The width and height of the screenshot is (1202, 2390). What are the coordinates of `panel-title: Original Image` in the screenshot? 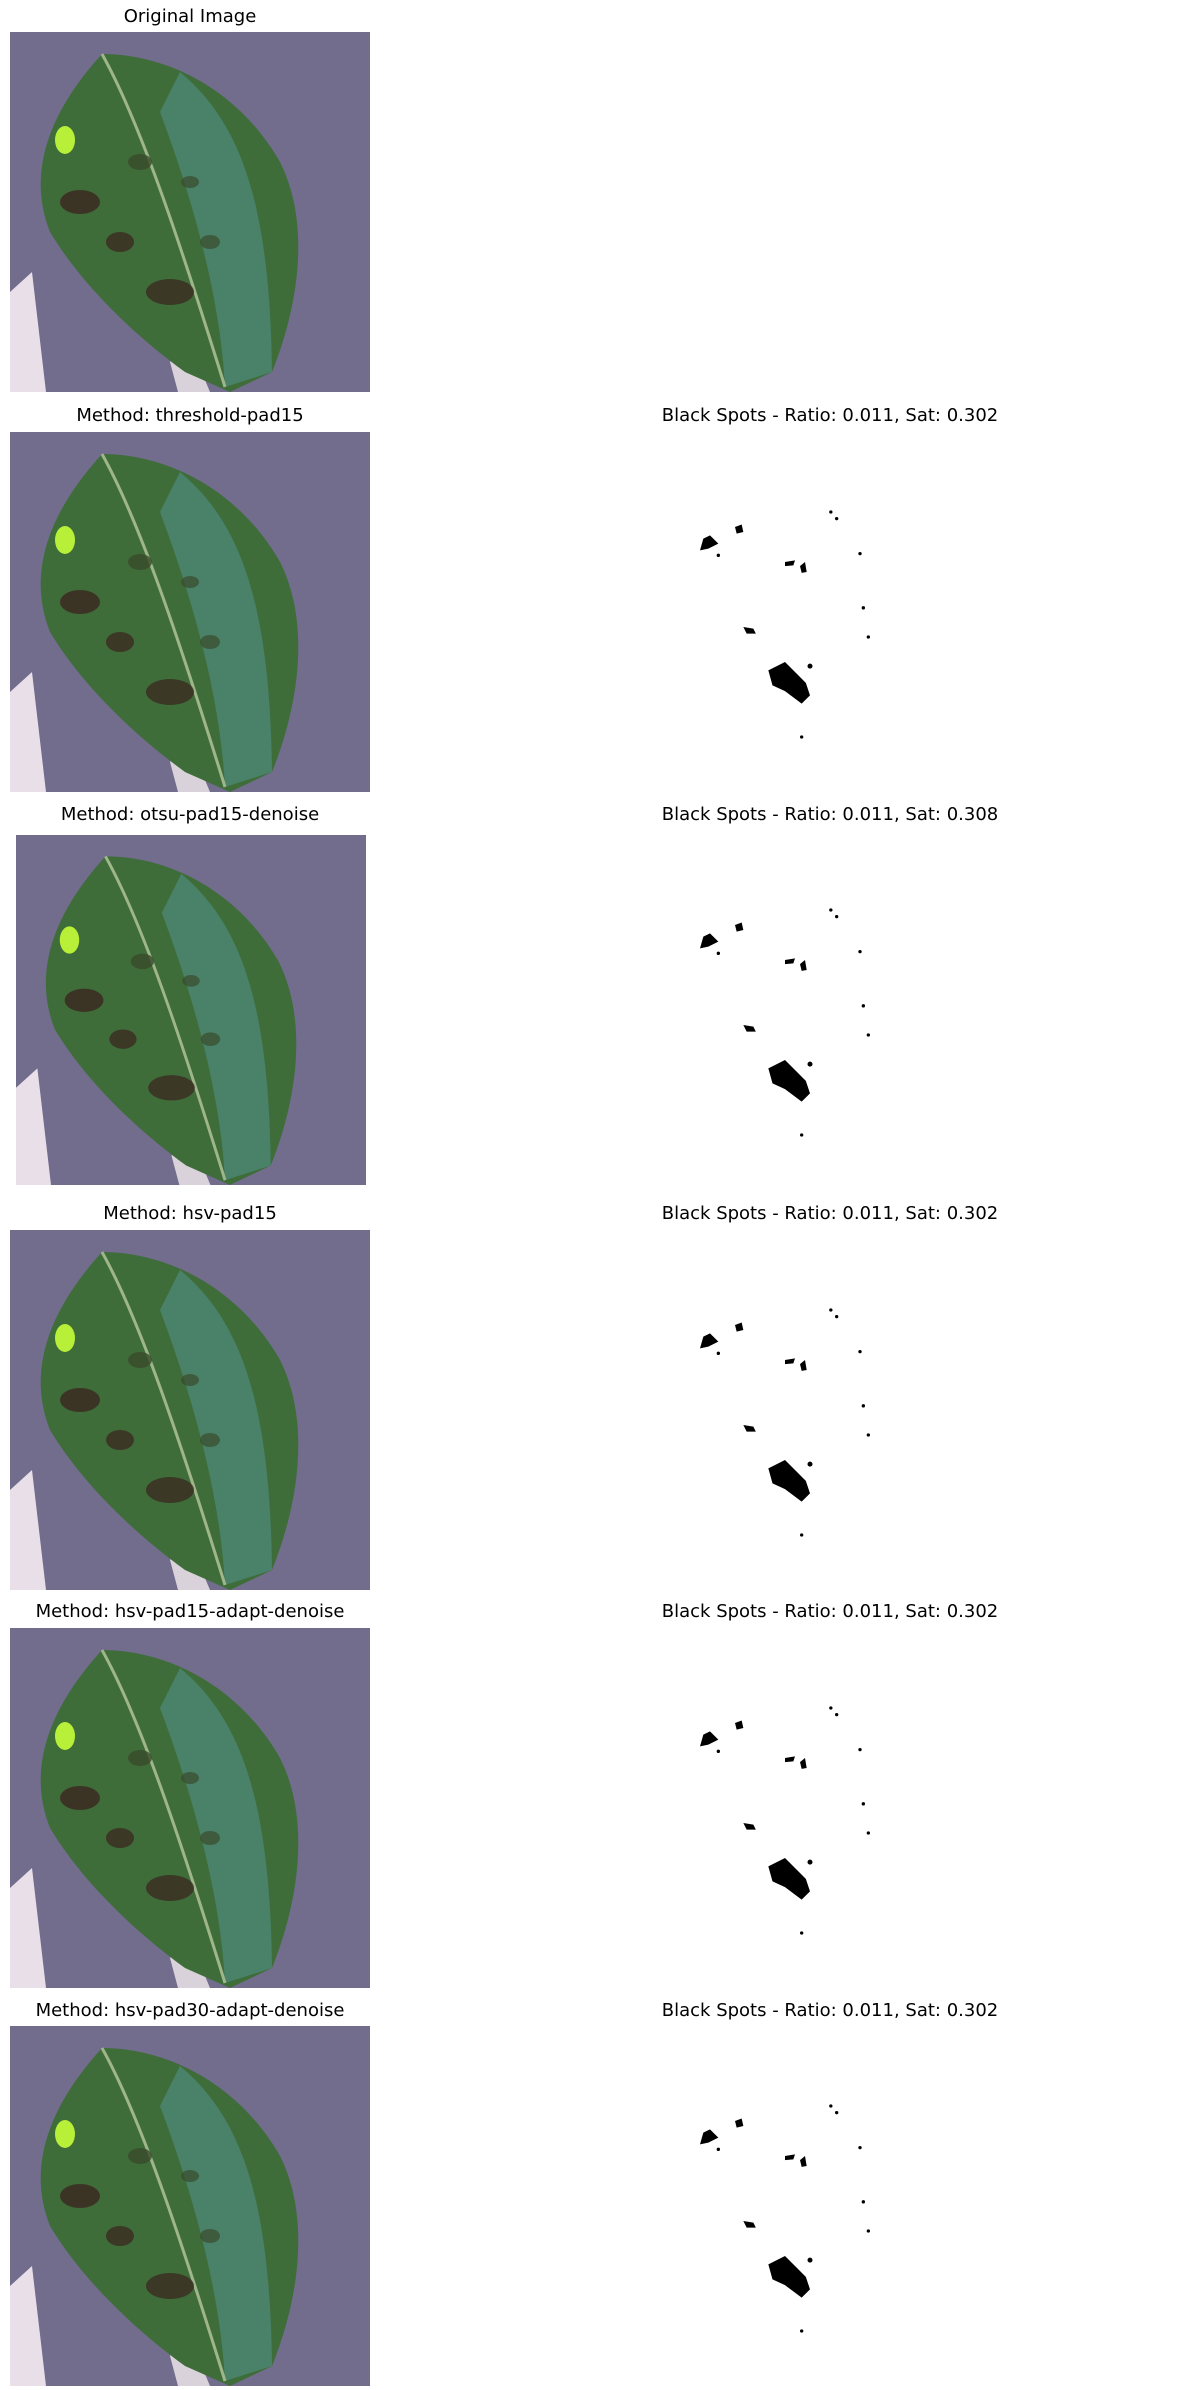 It's located at (190, 16).